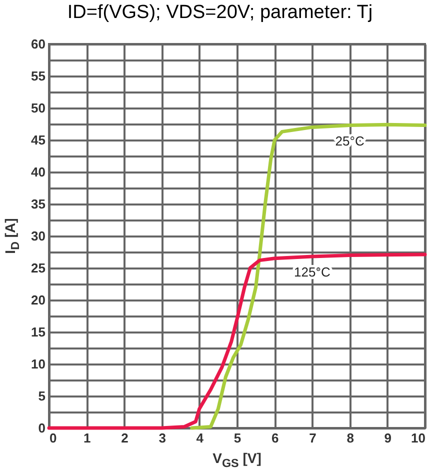  Describe the element at coordinates (38, 44) in the screenshot. I see `y-tick-label: 60` at that location.